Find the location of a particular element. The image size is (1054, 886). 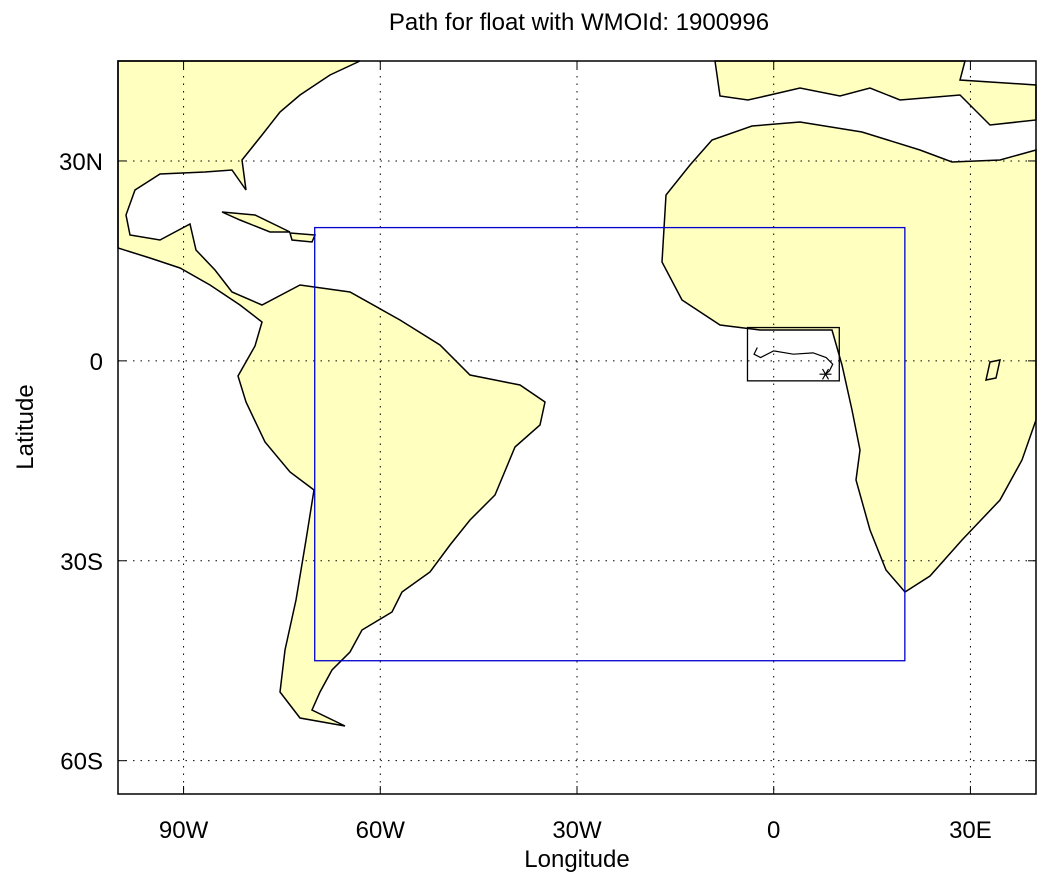

x-tick-label: 60W is located at coordinates (381, 830).